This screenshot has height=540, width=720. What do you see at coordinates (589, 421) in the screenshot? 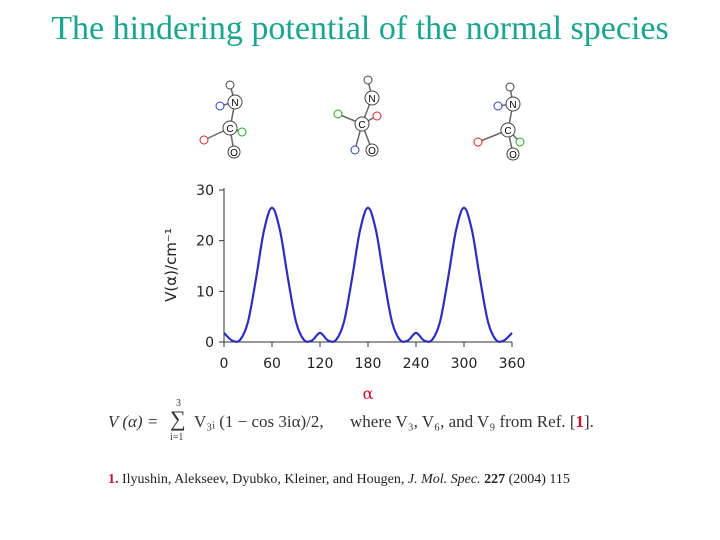
I see `formula-where-suffix: ].` at bounding box center [589, 421].